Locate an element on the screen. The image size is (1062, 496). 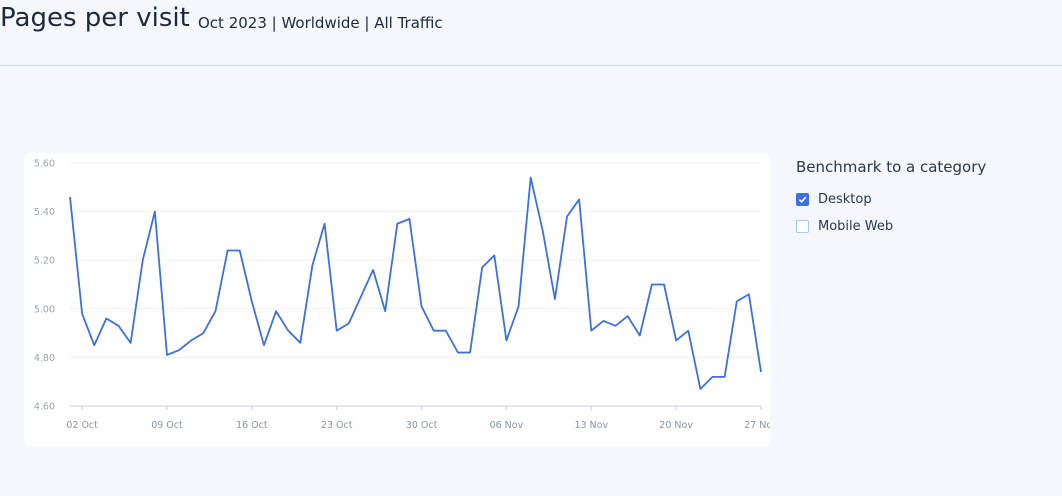
y-tick-label: 4.60 is located at coordinates (44, 407).